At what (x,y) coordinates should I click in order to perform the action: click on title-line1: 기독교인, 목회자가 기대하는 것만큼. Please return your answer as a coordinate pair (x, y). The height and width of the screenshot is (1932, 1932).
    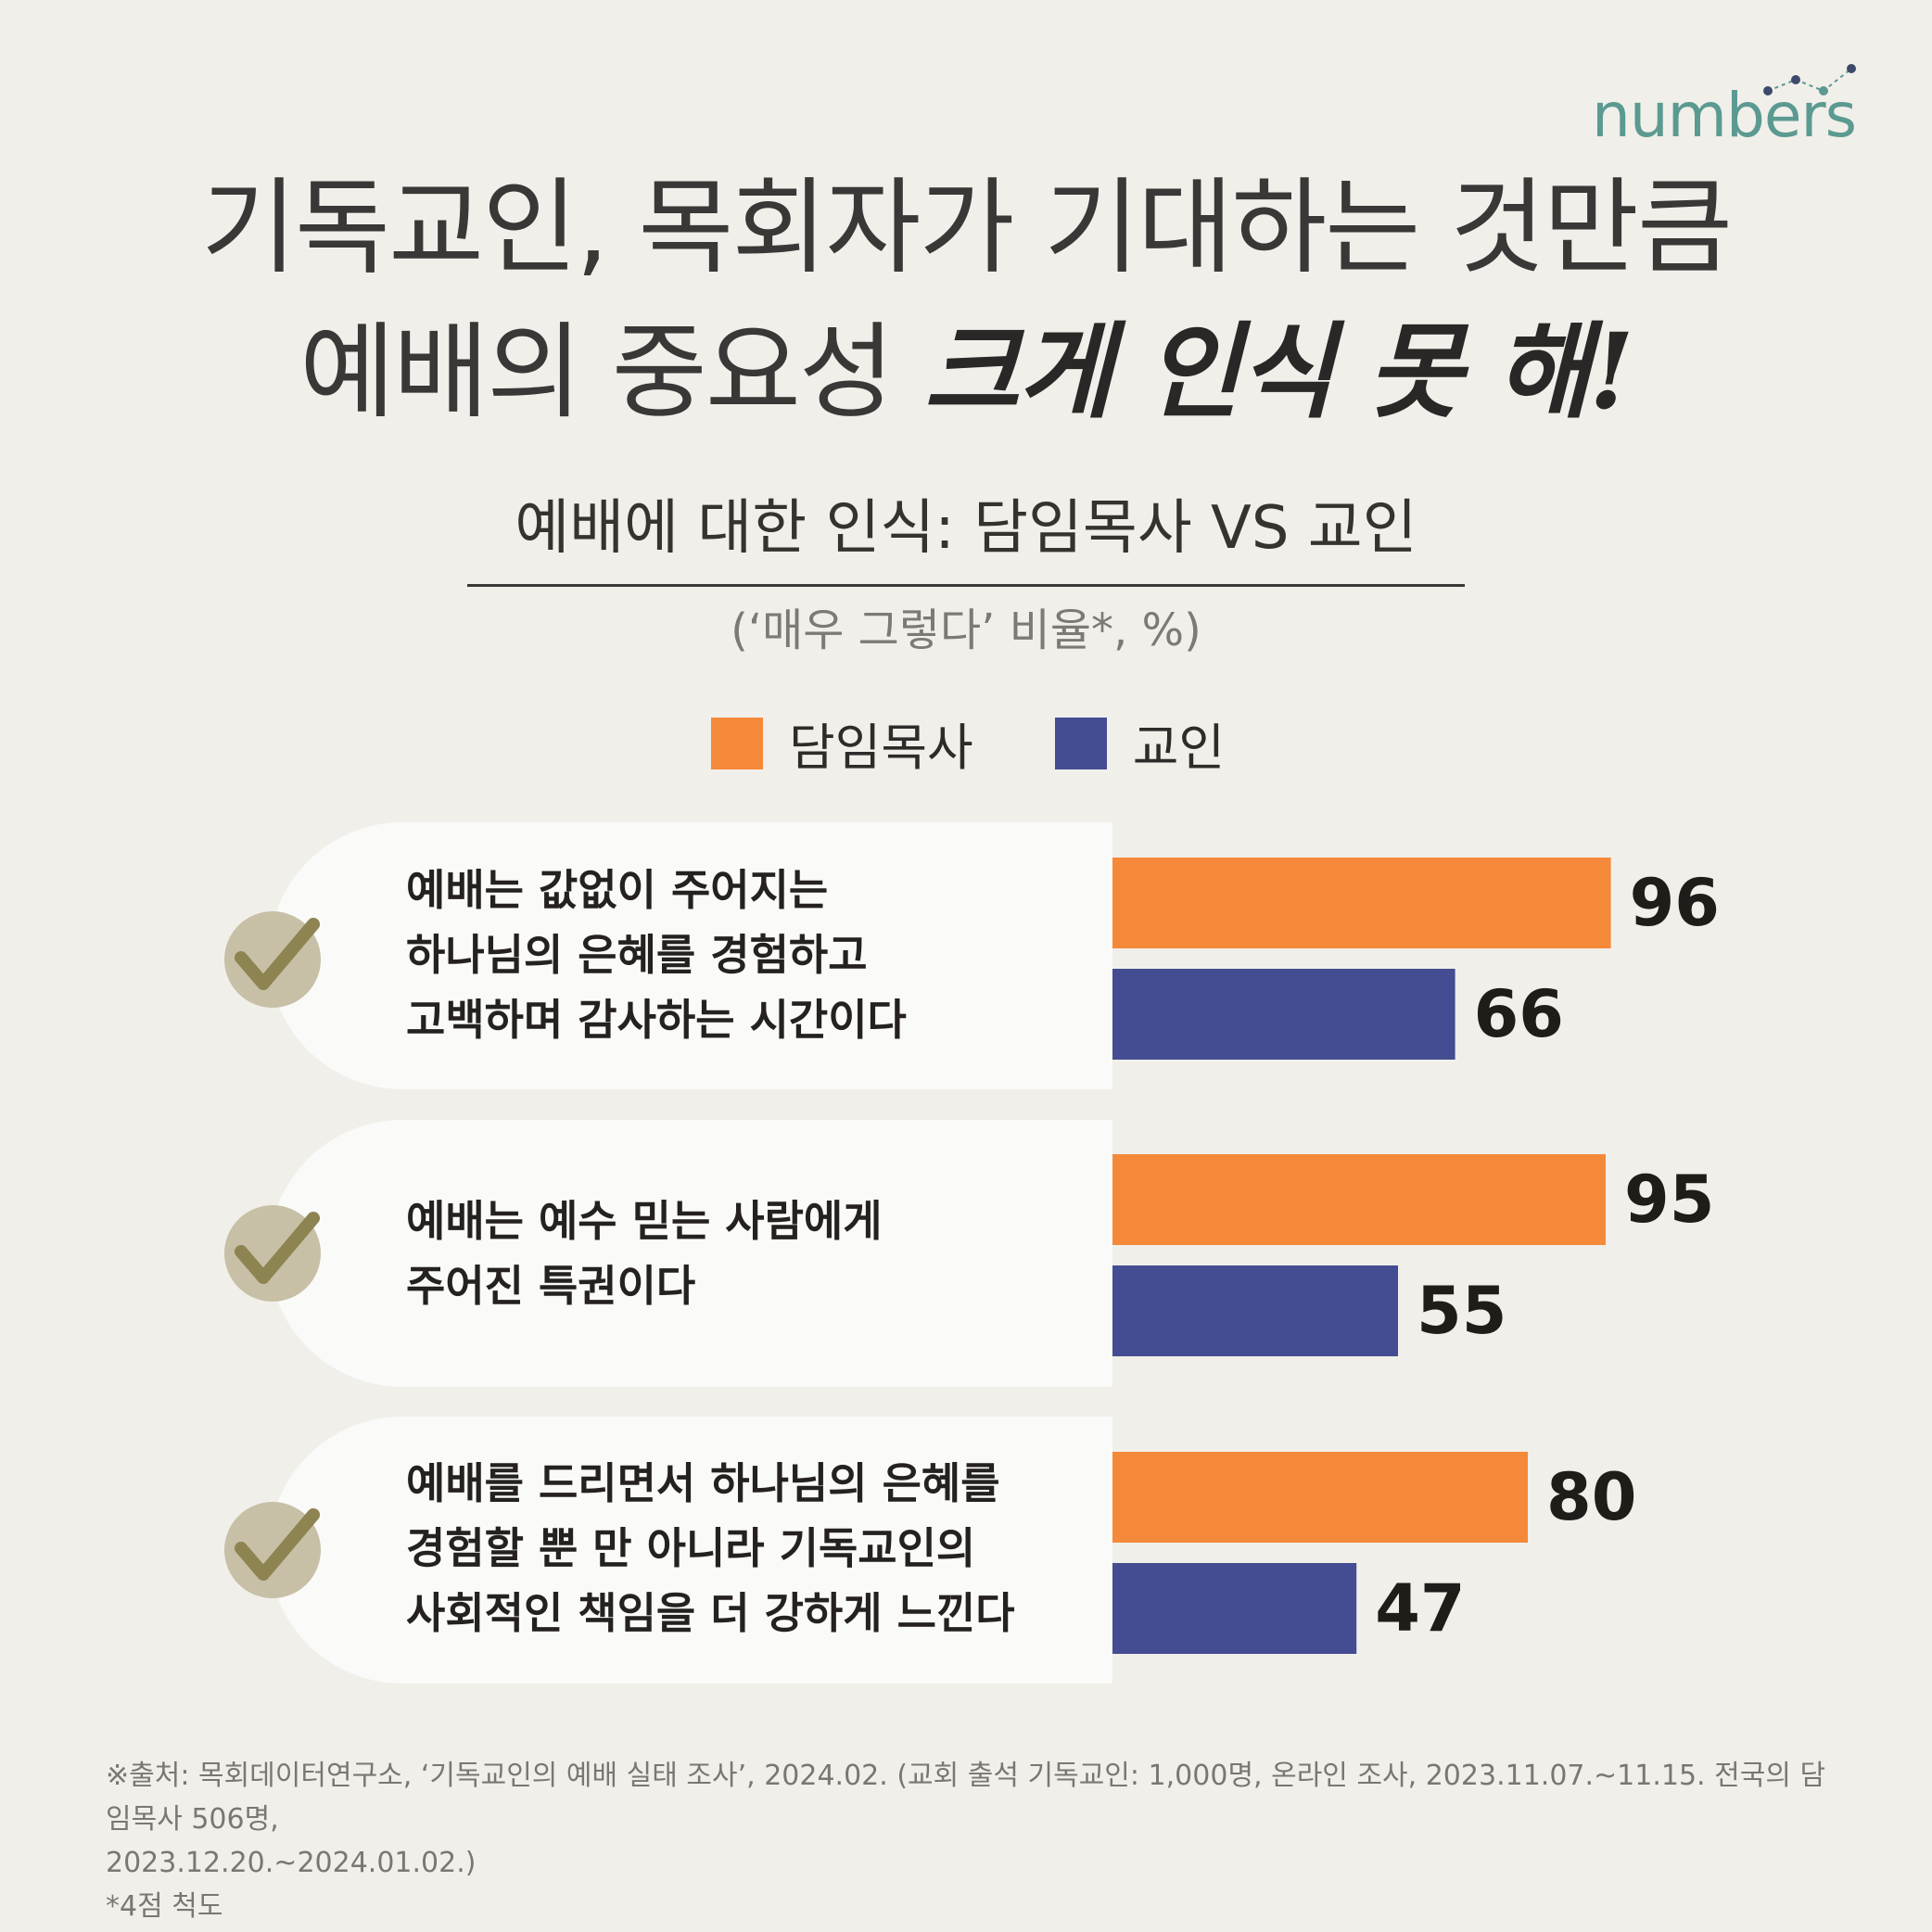
    Looking at the image, I should click on (966, 228).